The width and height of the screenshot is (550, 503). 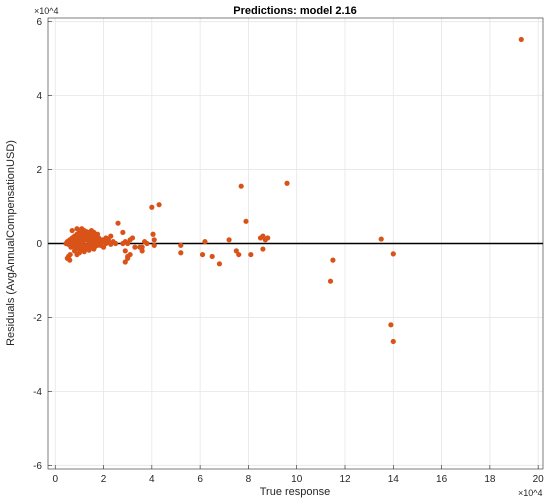 What do you see at coordinates (297, 479) in the screenshot?
I see `x-tick-label: 10` at bounding box center [297, 479].